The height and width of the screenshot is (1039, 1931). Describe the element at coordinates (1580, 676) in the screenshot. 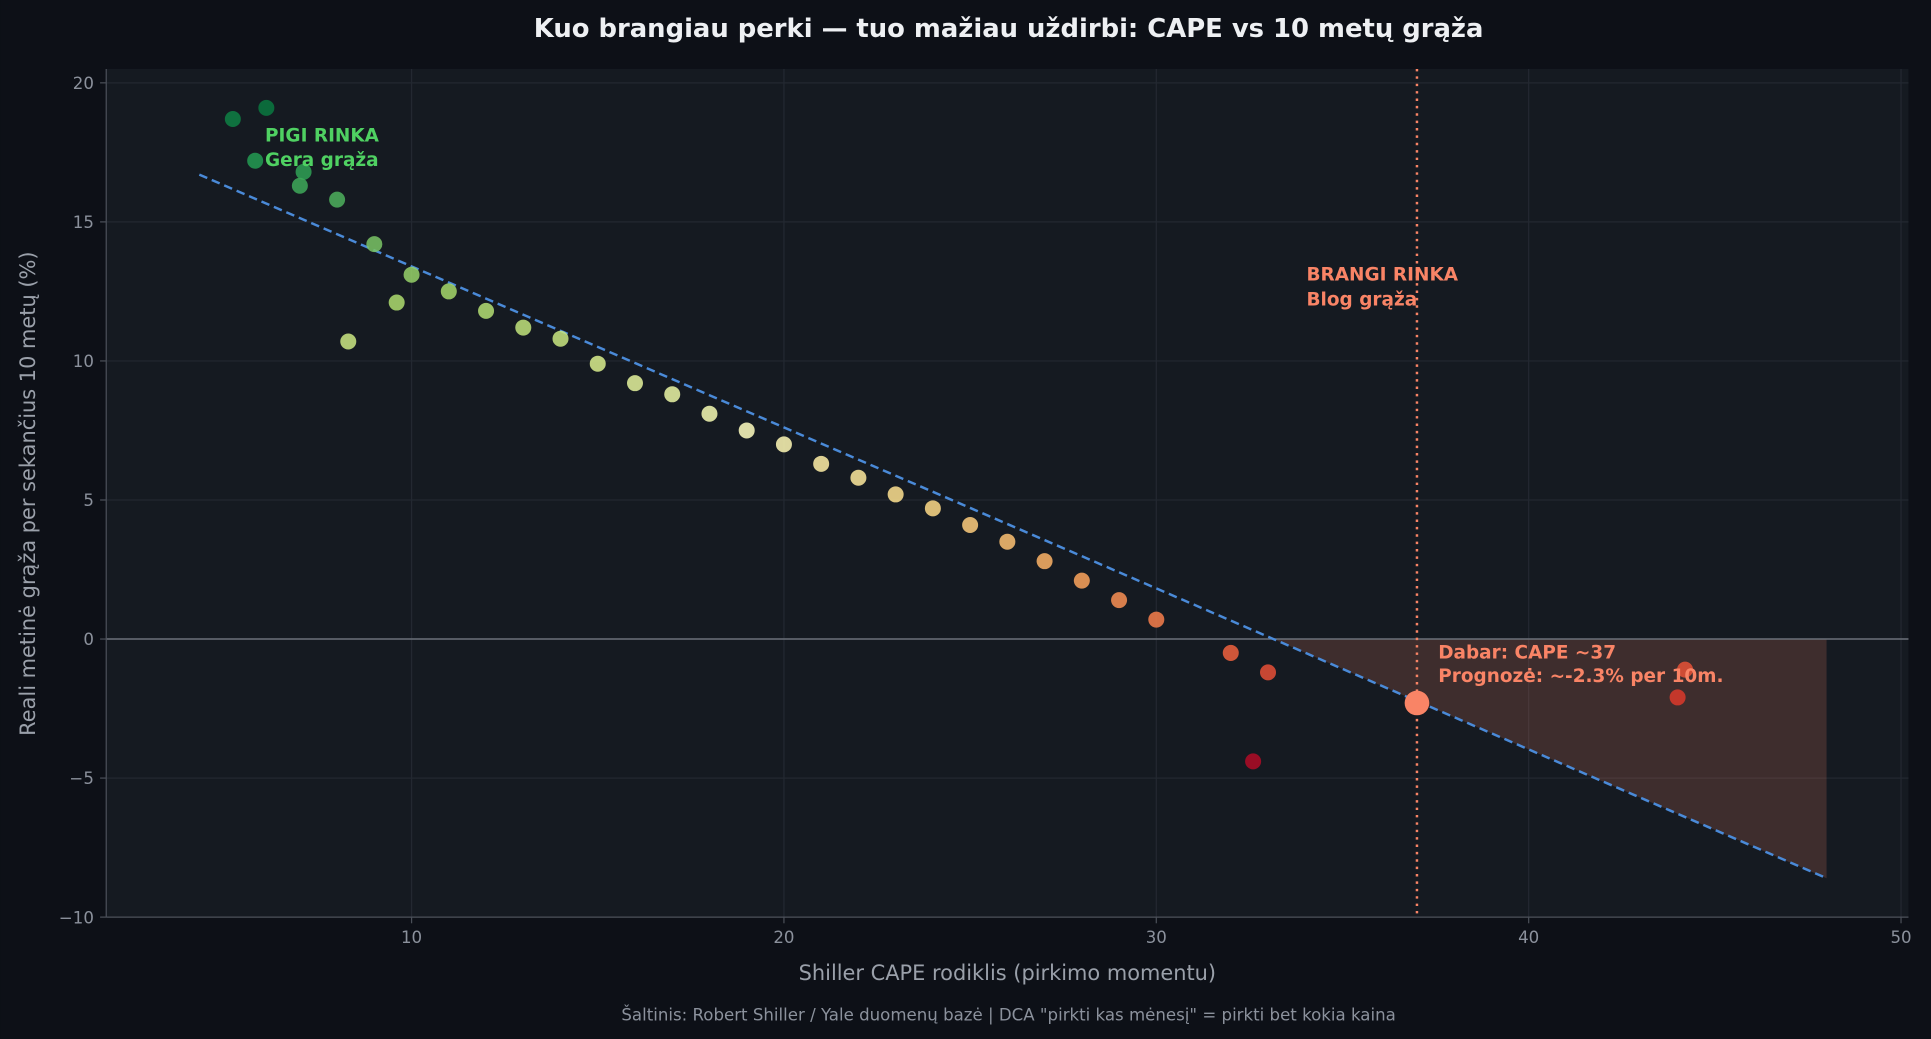

I see `current-annotation-line2: Prognozė: ~-2.3% per 10m.` at that location.